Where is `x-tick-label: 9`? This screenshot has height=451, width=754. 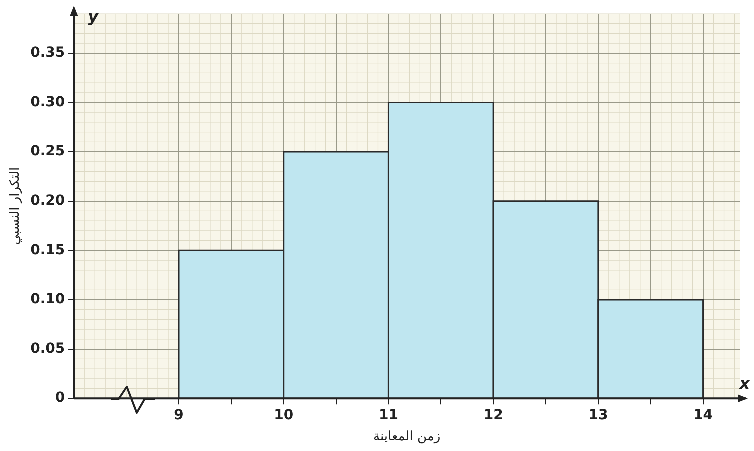
x-tick-label: 9 is located at coordinates (179, 416).